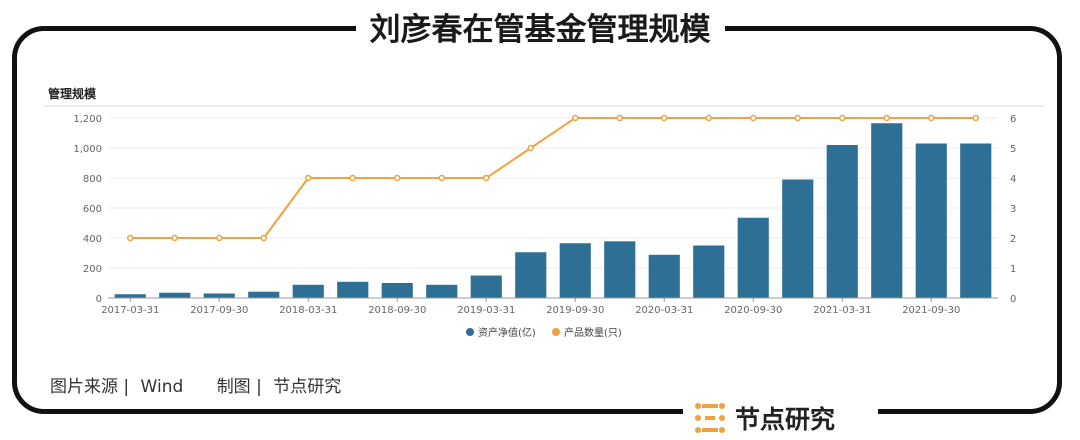 Image resolution: width=1080 pixels, height=440 pixels. I want to click on x-tick-label: 2017-03-31, so click(130, 310).